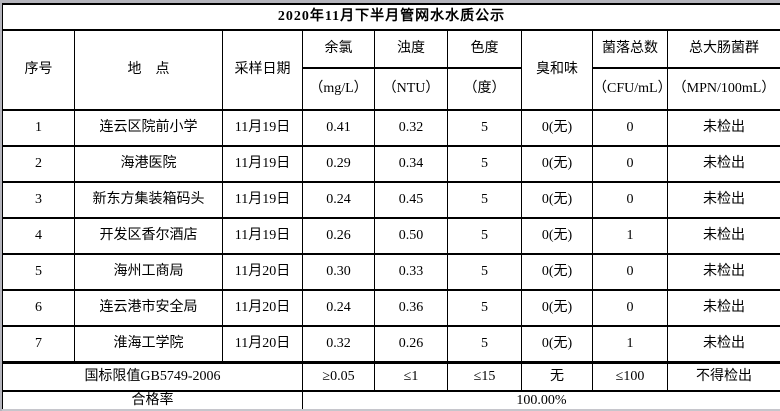 This screenshot has height=411, width=780. What do you see at coordinates (411, 128) in the screenshot?
I see `cell-turbidity: 0.32` at bounding box center [411, 128].